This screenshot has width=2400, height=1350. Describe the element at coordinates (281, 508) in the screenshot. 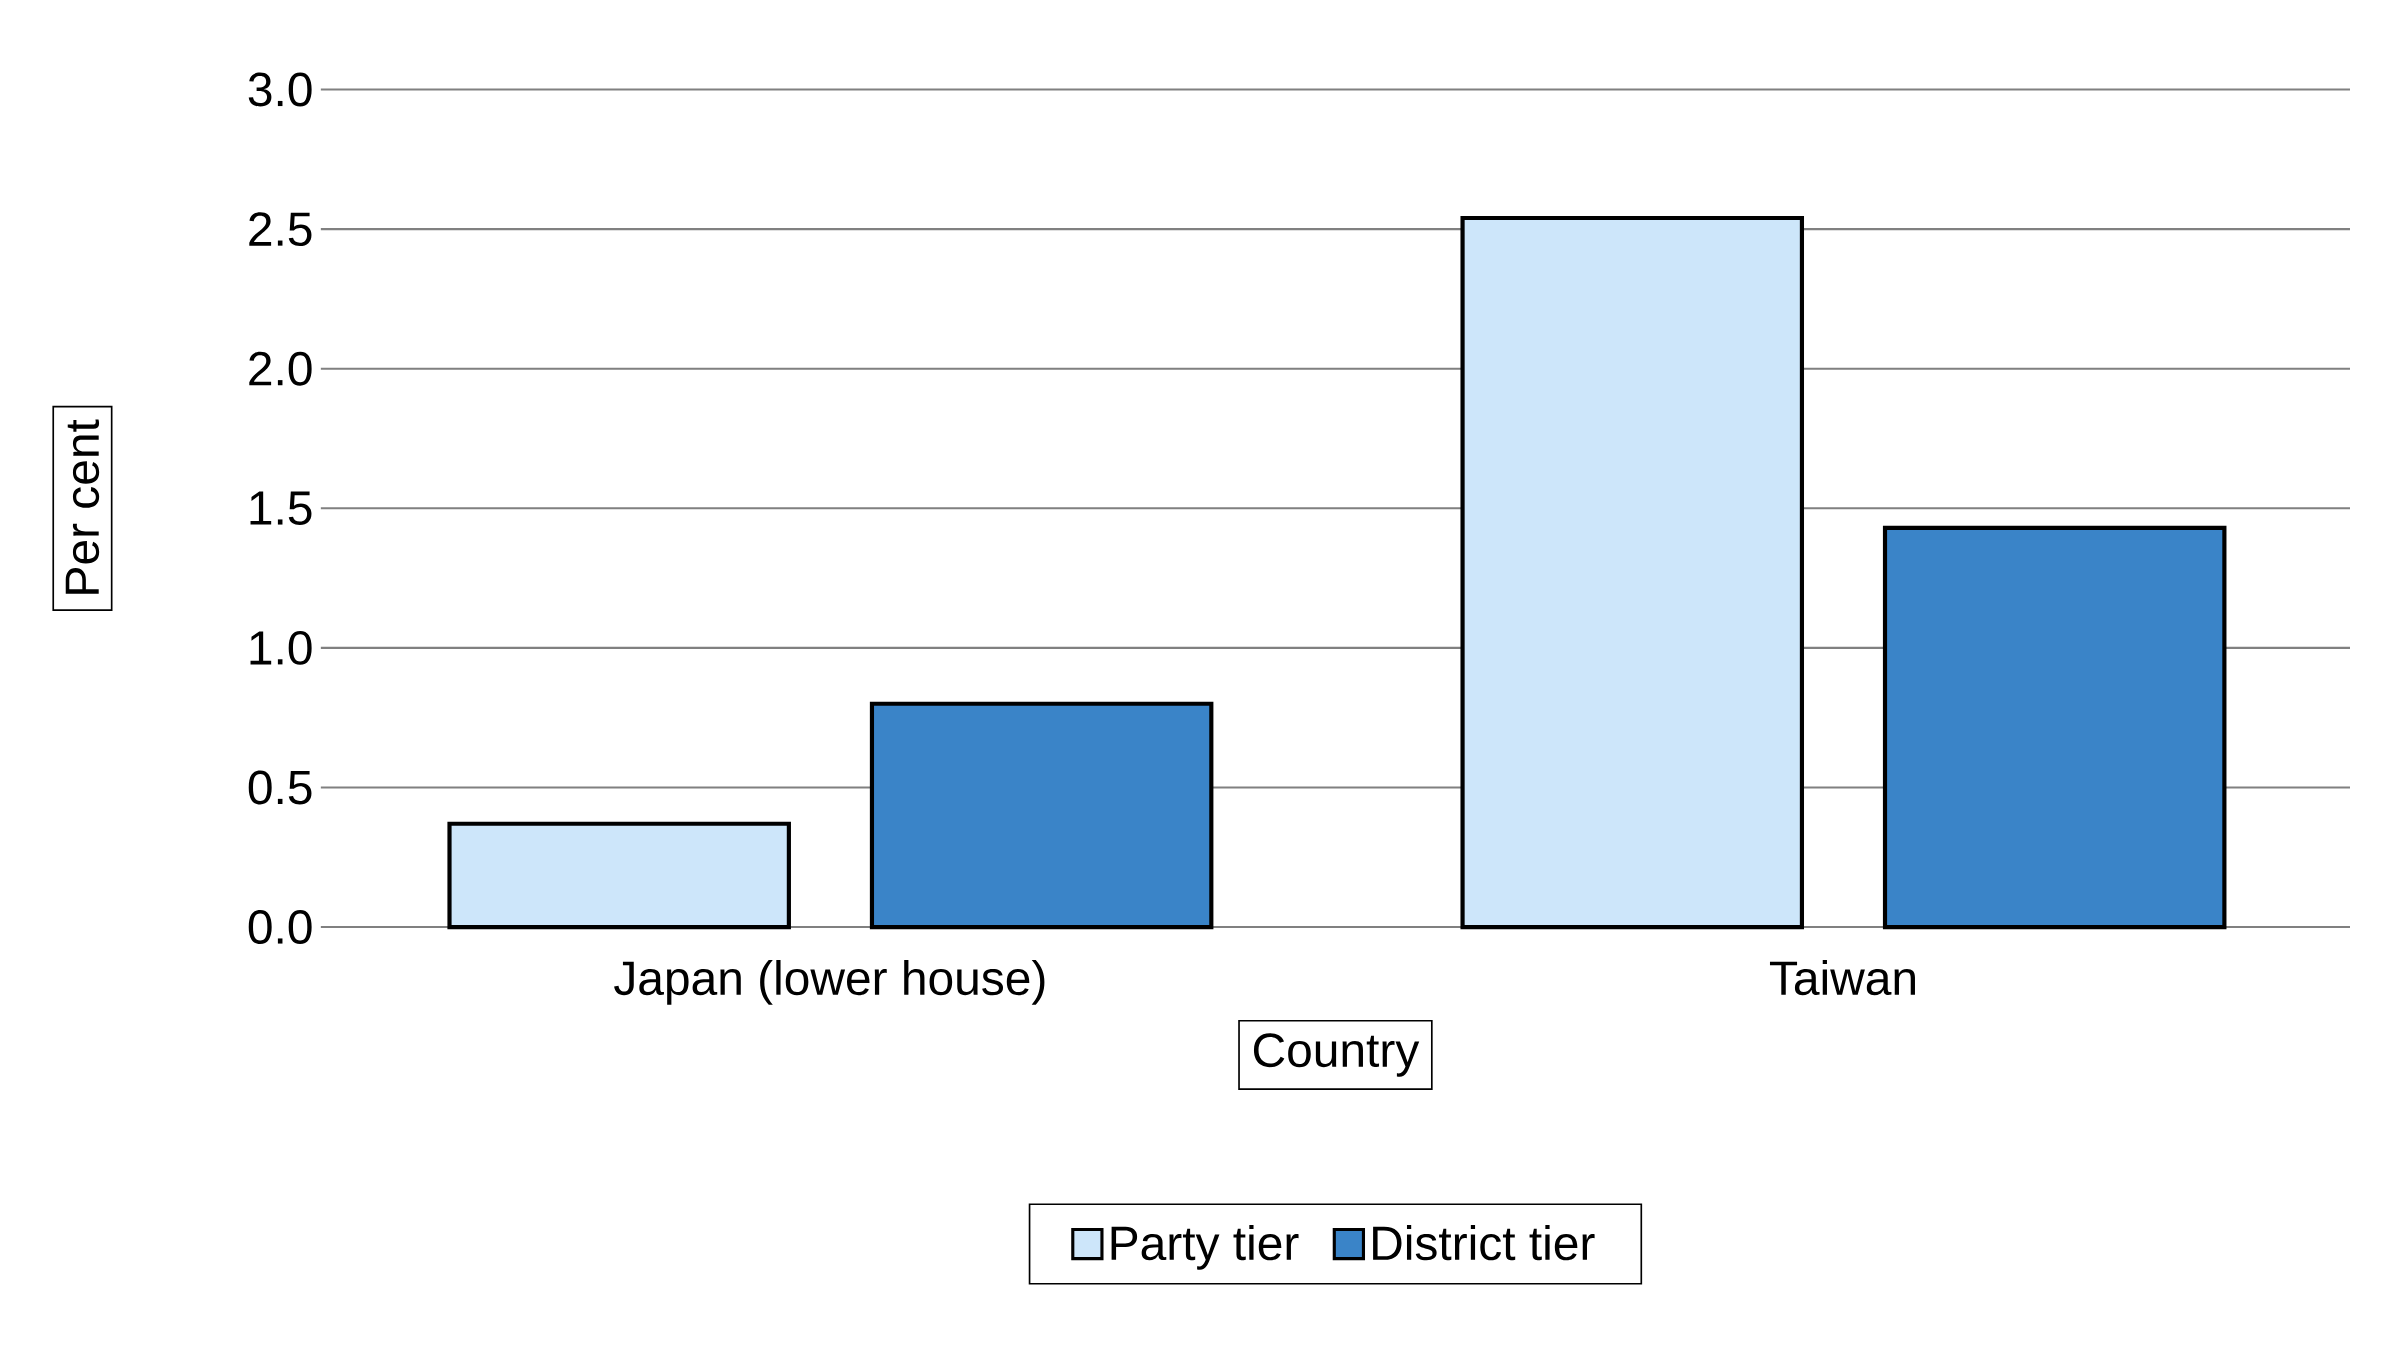

I see `y-tick-label: 1.5` at that location.